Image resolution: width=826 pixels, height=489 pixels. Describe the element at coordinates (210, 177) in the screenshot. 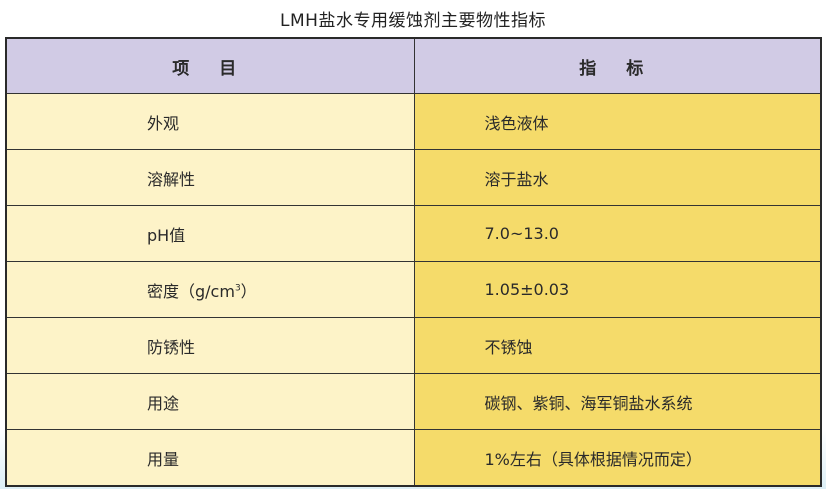

I see `item-cell: 溶解性` at that location.